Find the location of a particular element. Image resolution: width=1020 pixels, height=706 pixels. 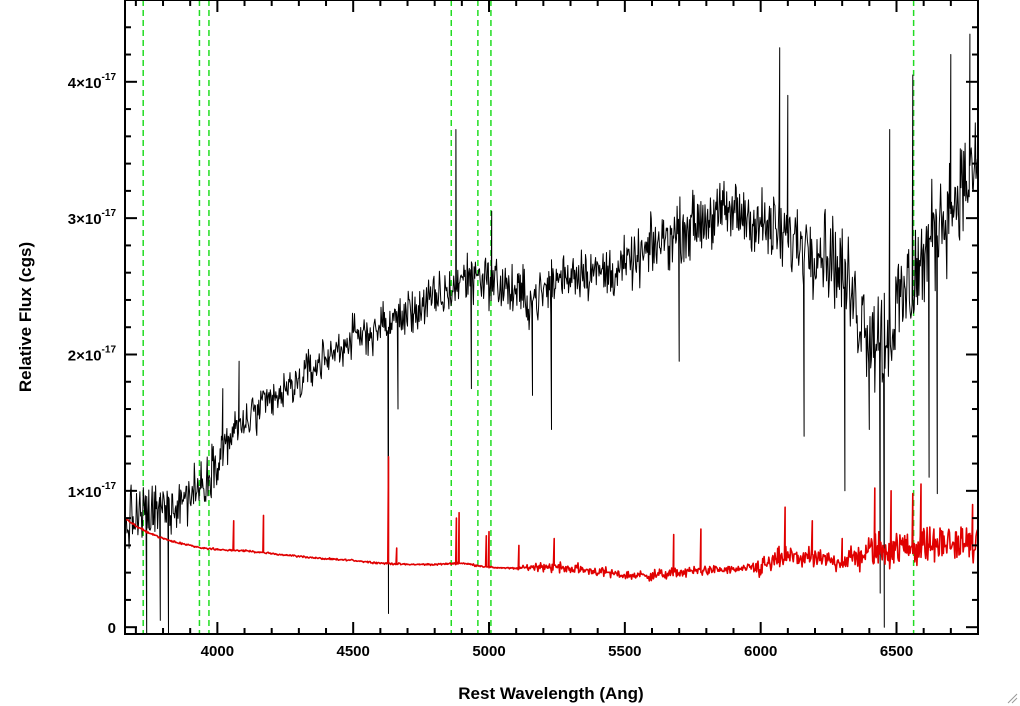

y-tick-label: 4×10⁻¹⁷ is located at coordinates (92, 82).